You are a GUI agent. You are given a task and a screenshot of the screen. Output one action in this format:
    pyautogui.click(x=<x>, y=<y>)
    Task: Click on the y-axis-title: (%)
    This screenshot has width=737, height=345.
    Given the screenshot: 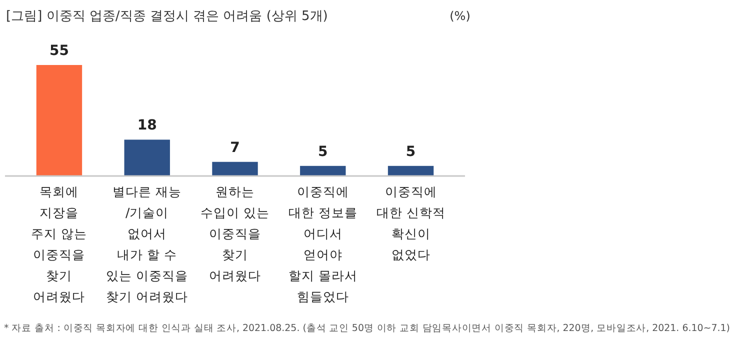 What is the action you would take?
    pyautogui.click(x=460, y=16)
    